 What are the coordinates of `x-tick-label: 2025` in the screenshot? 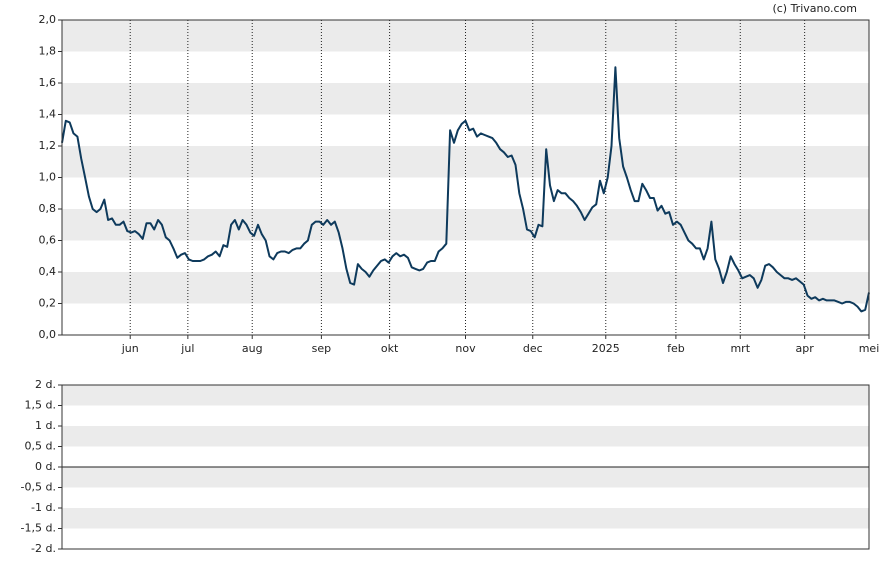 It's located at (606, 348).